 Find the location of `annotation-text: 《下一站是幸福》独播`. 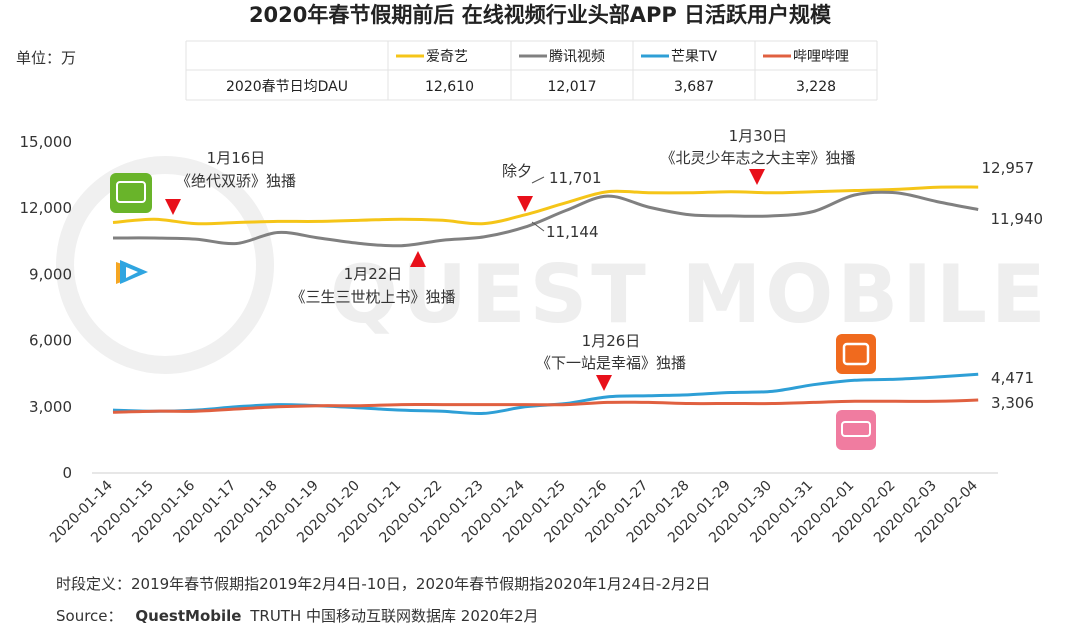

annotation-text: 《下一站是幸福》独播 is located at coordinates (611, 363).